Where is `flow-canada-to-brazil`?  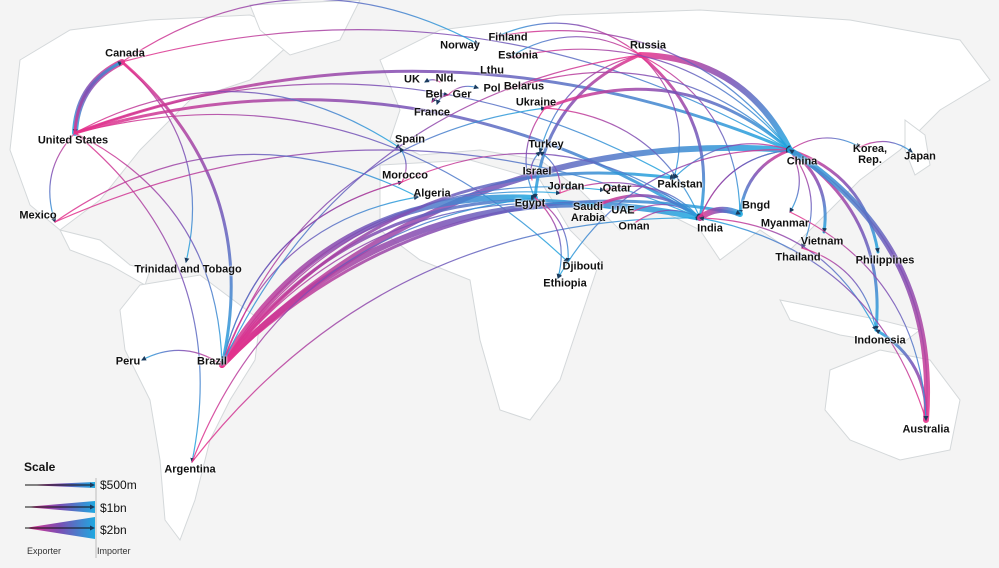 flow-canada-to-brazil is located at coordinates (176, 213).